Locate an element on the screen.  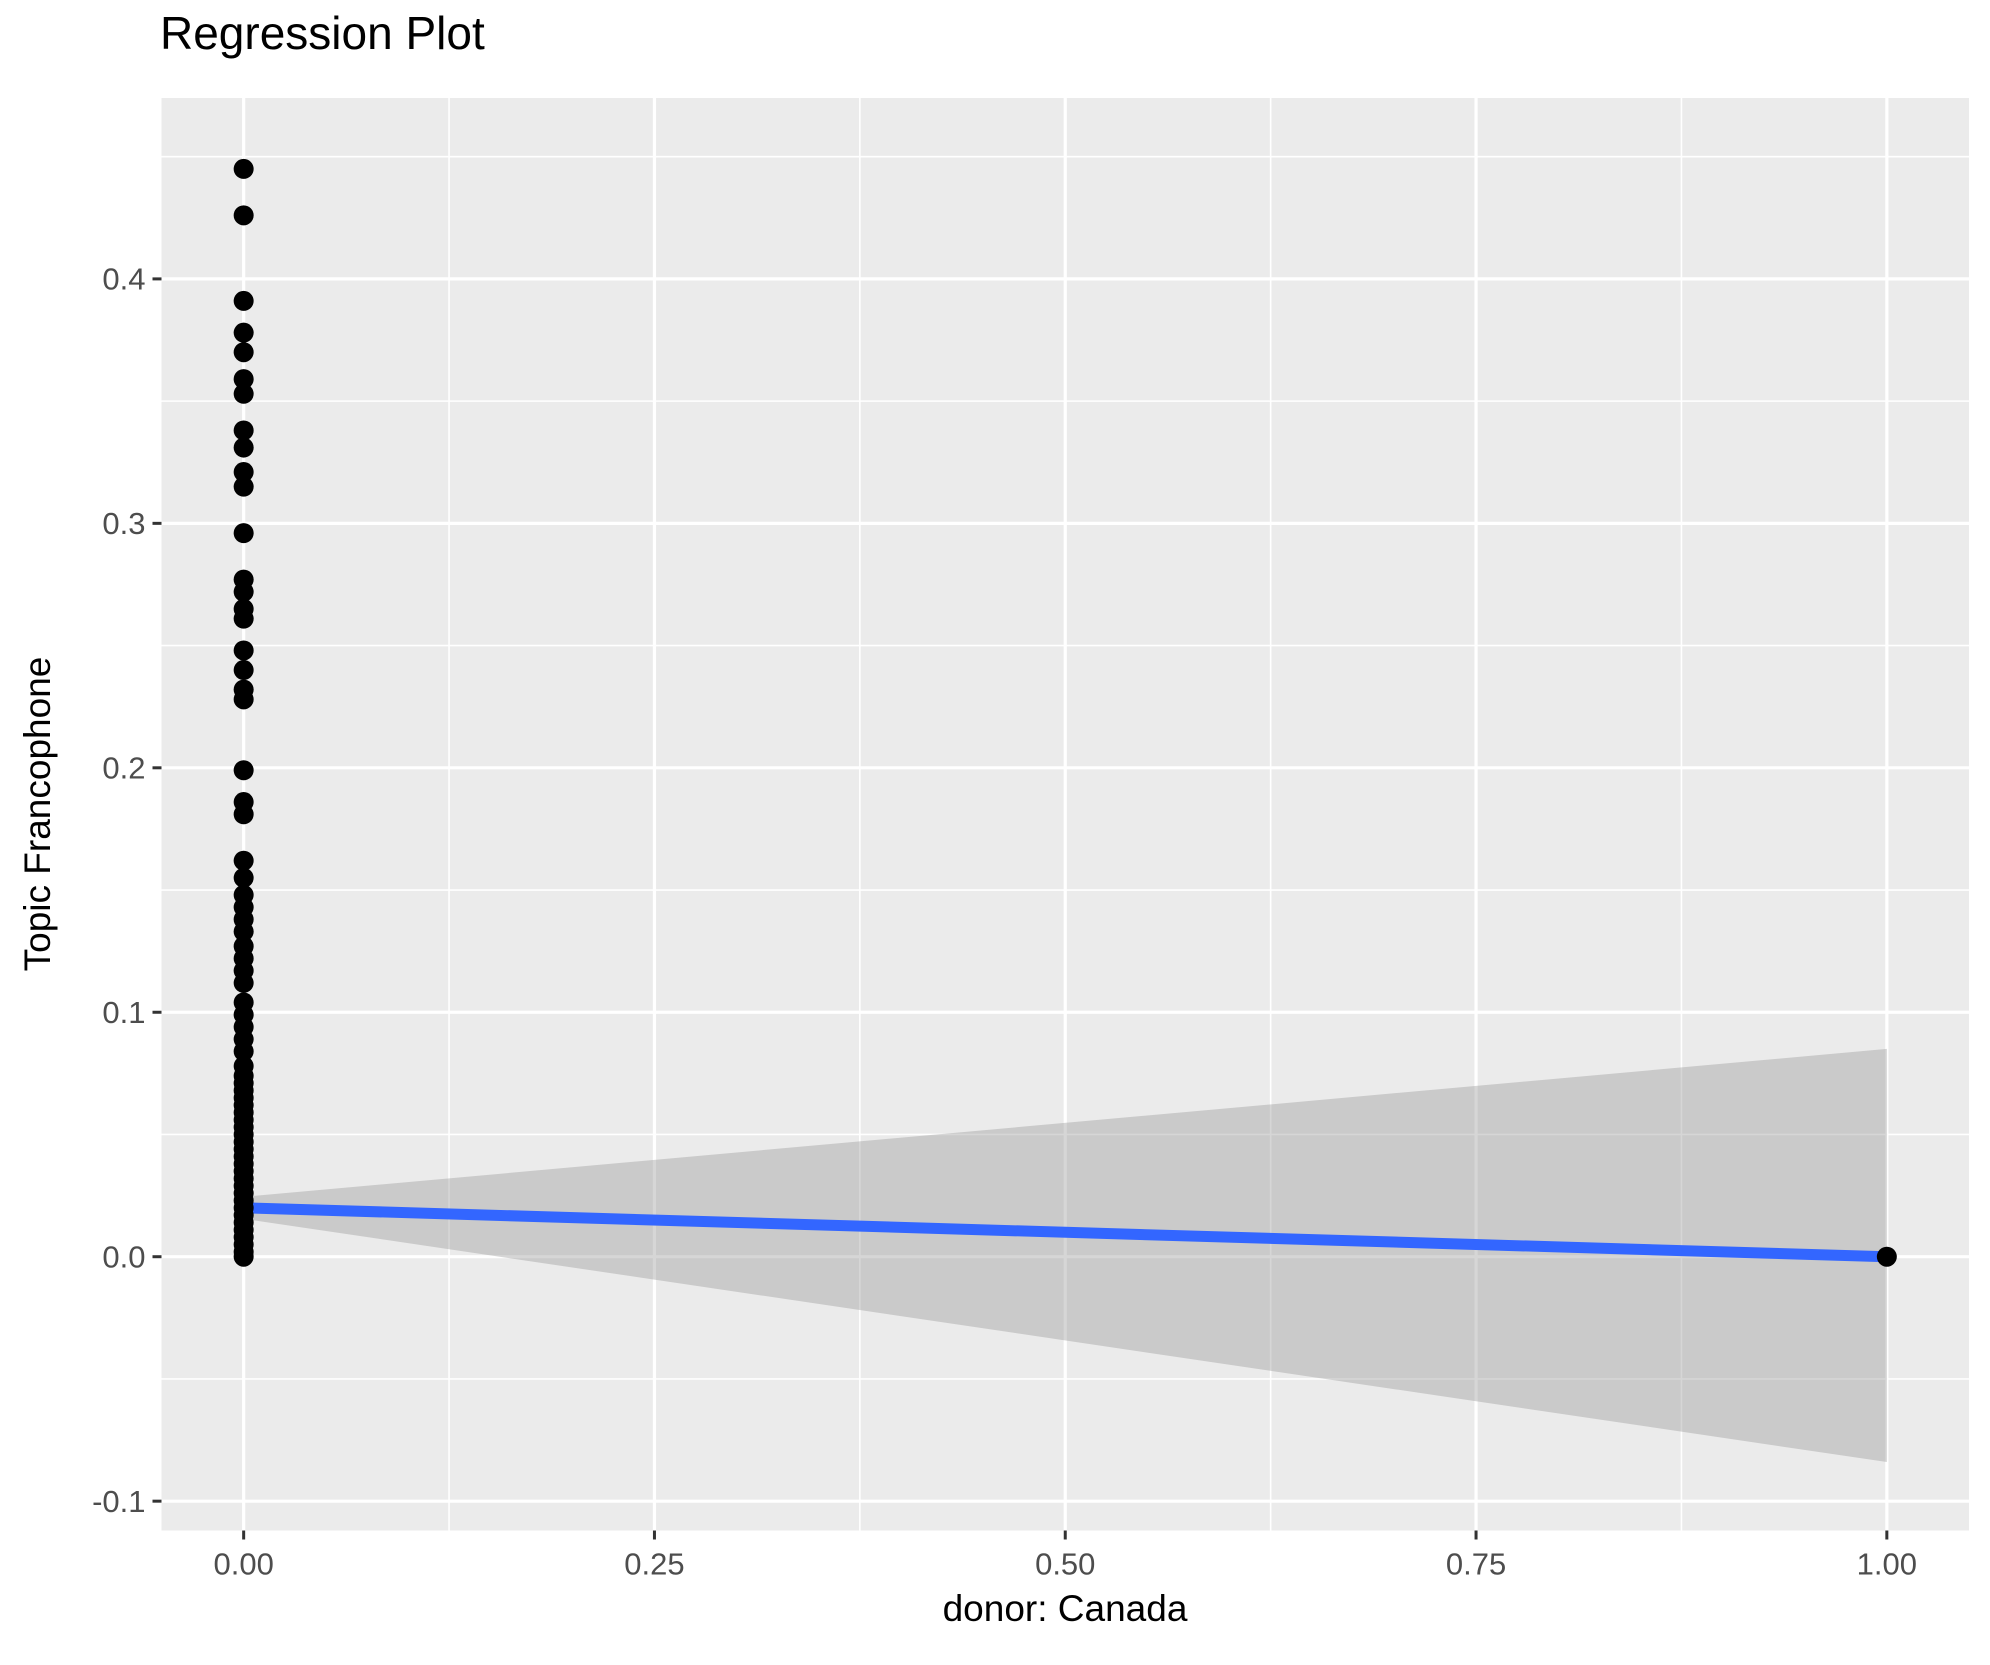
y-tick-label: -0.1 is located at coordinates (118, 1501).